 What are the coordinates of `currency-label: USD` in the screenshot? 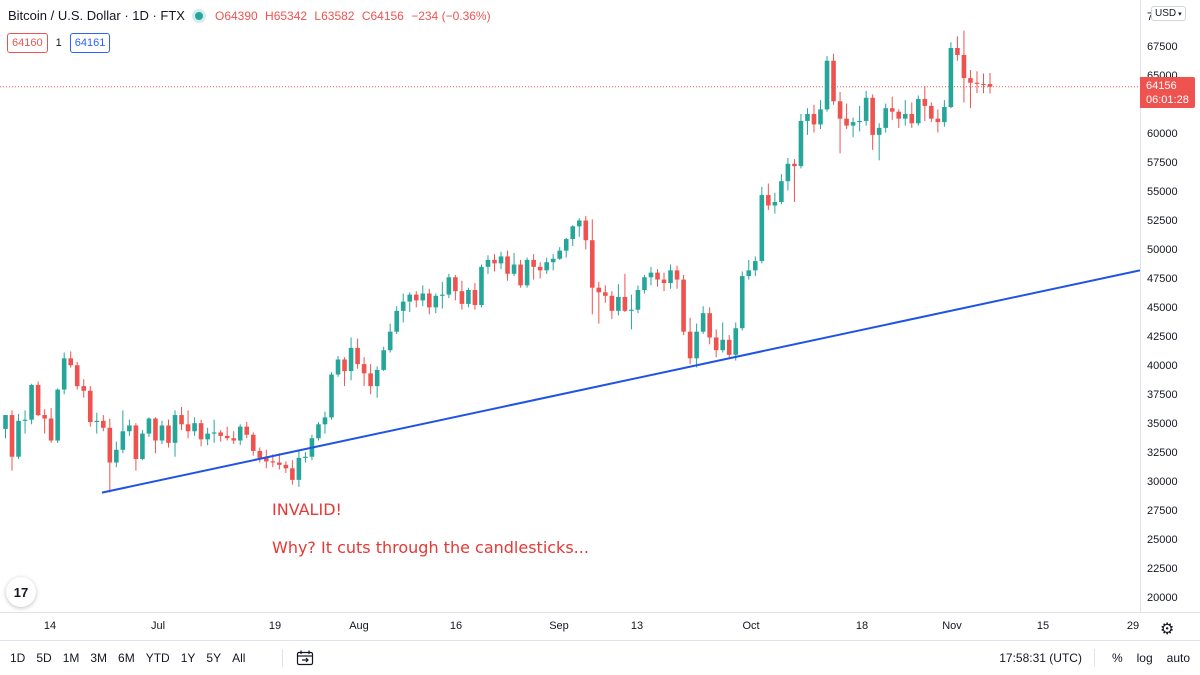 It's located at (1166, 13).